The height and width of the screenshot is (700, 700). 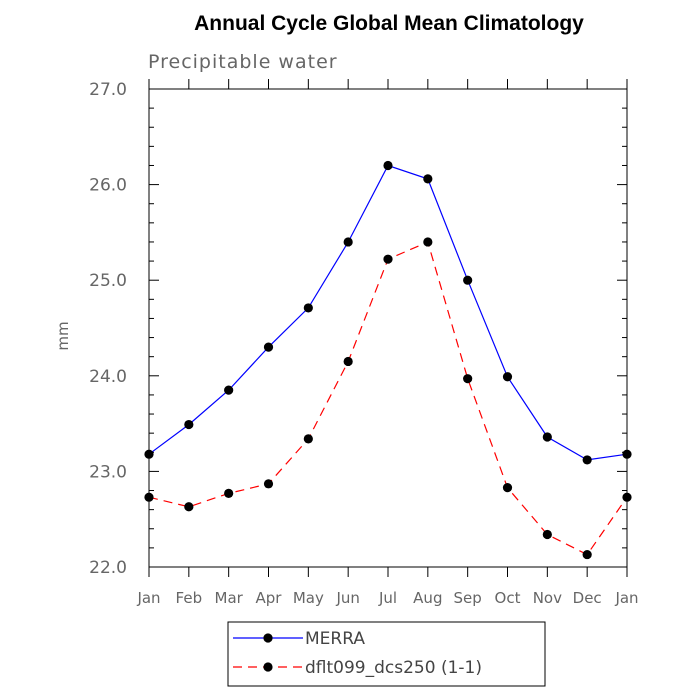 What do you see at coordinates (269, 598) in the screenshot?
I see `x-tick-label: Apr` at bounding box center [269, 598].